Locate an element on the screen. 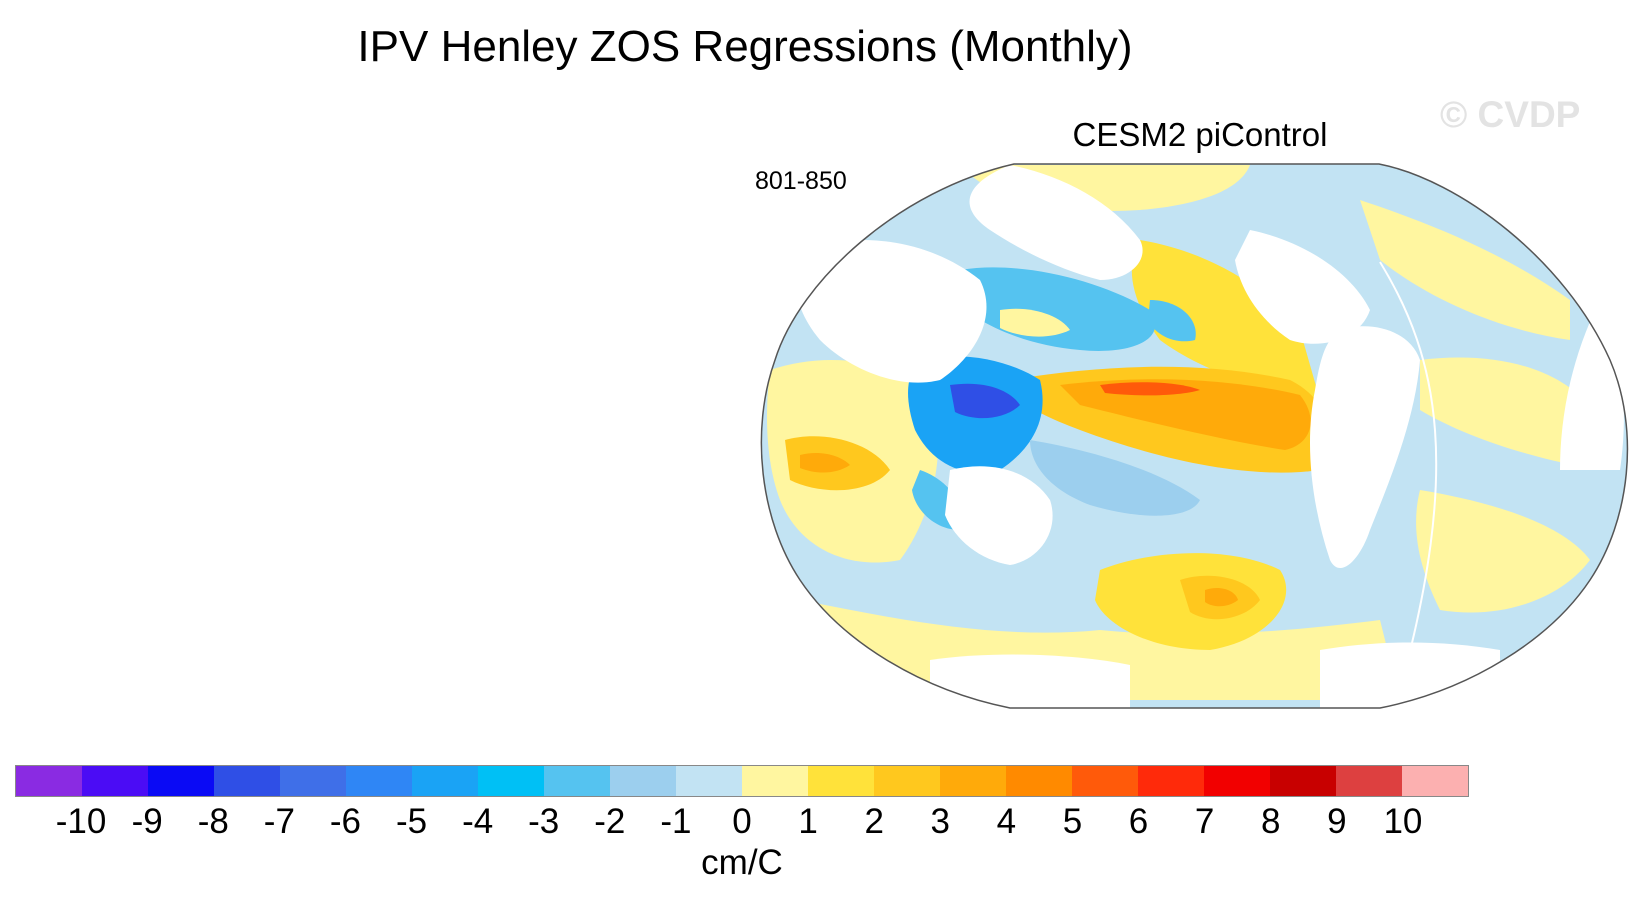  colorbar is located at coordinates (742, 781).